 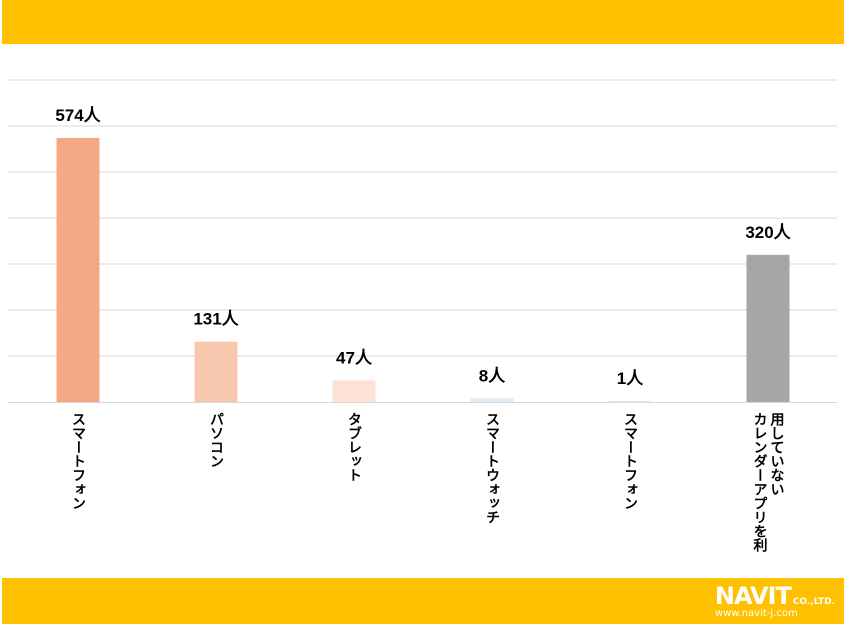 What do you see at coordinates (354, 357) in the screenshot?
I see `data-label: 47人` at bounding box center [354, 357].